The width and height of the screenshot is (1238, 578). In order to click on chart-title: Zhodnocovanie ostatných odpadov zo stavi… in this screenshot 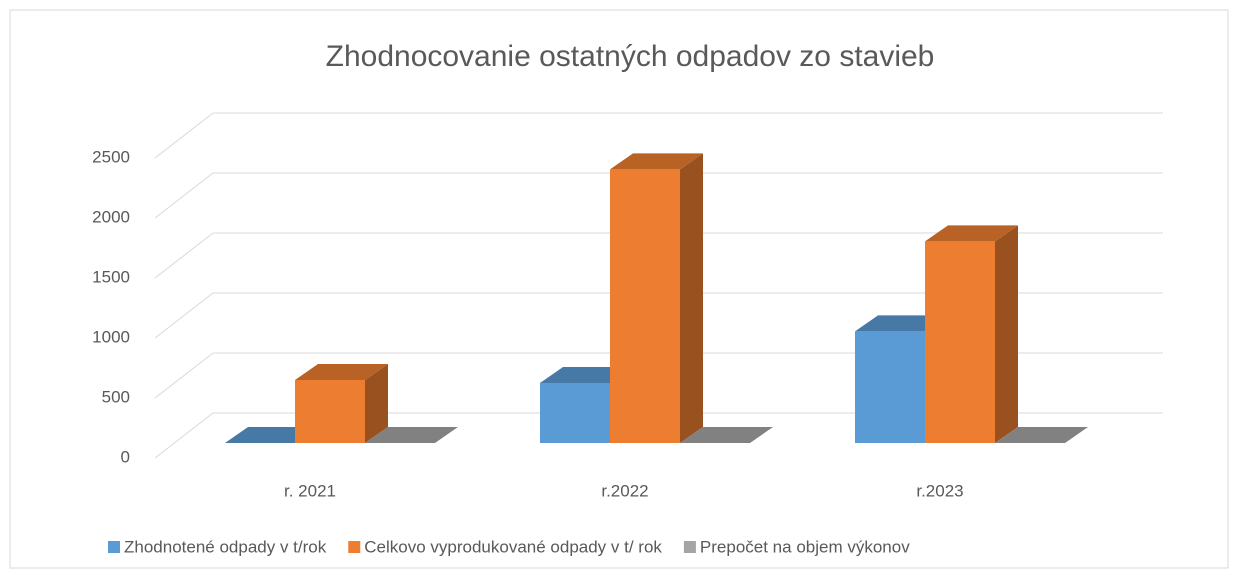, I will do `click(630, 56)`.